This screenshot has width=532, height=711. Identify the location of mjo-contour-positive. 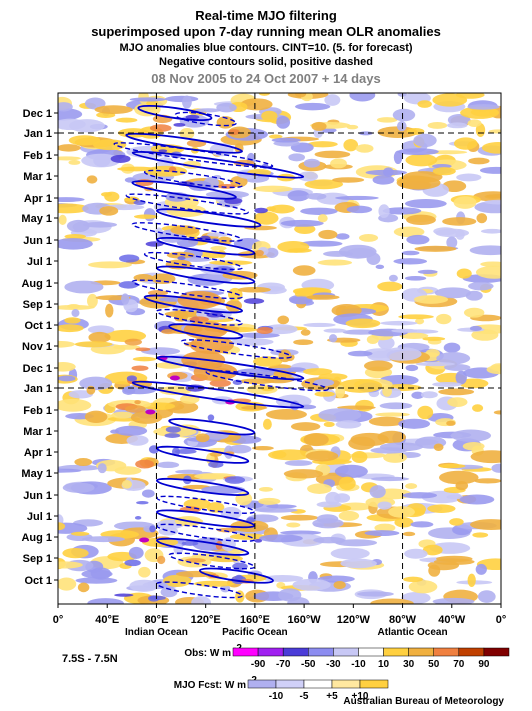
(187, 232).